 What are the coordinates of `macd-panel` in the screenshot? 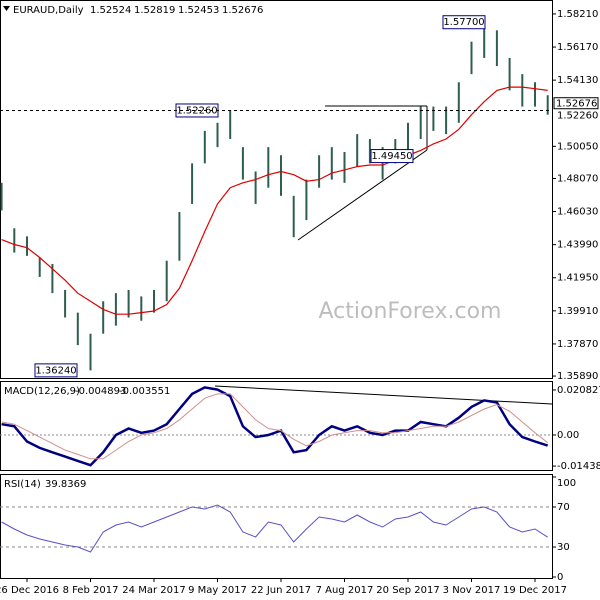 It's located at (276, 426).